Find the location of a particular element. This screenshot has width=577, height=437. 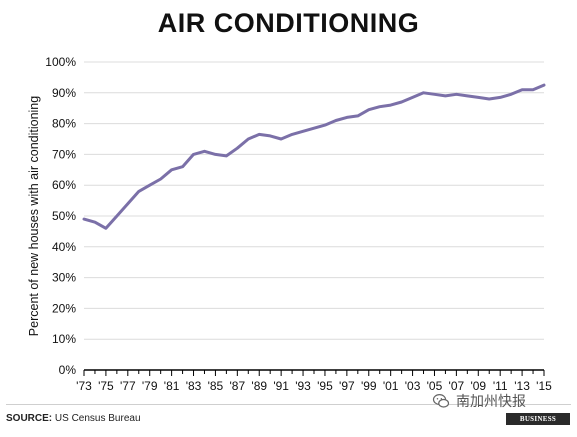

y-tick-label: 60% is located at coordinates (64, 185).